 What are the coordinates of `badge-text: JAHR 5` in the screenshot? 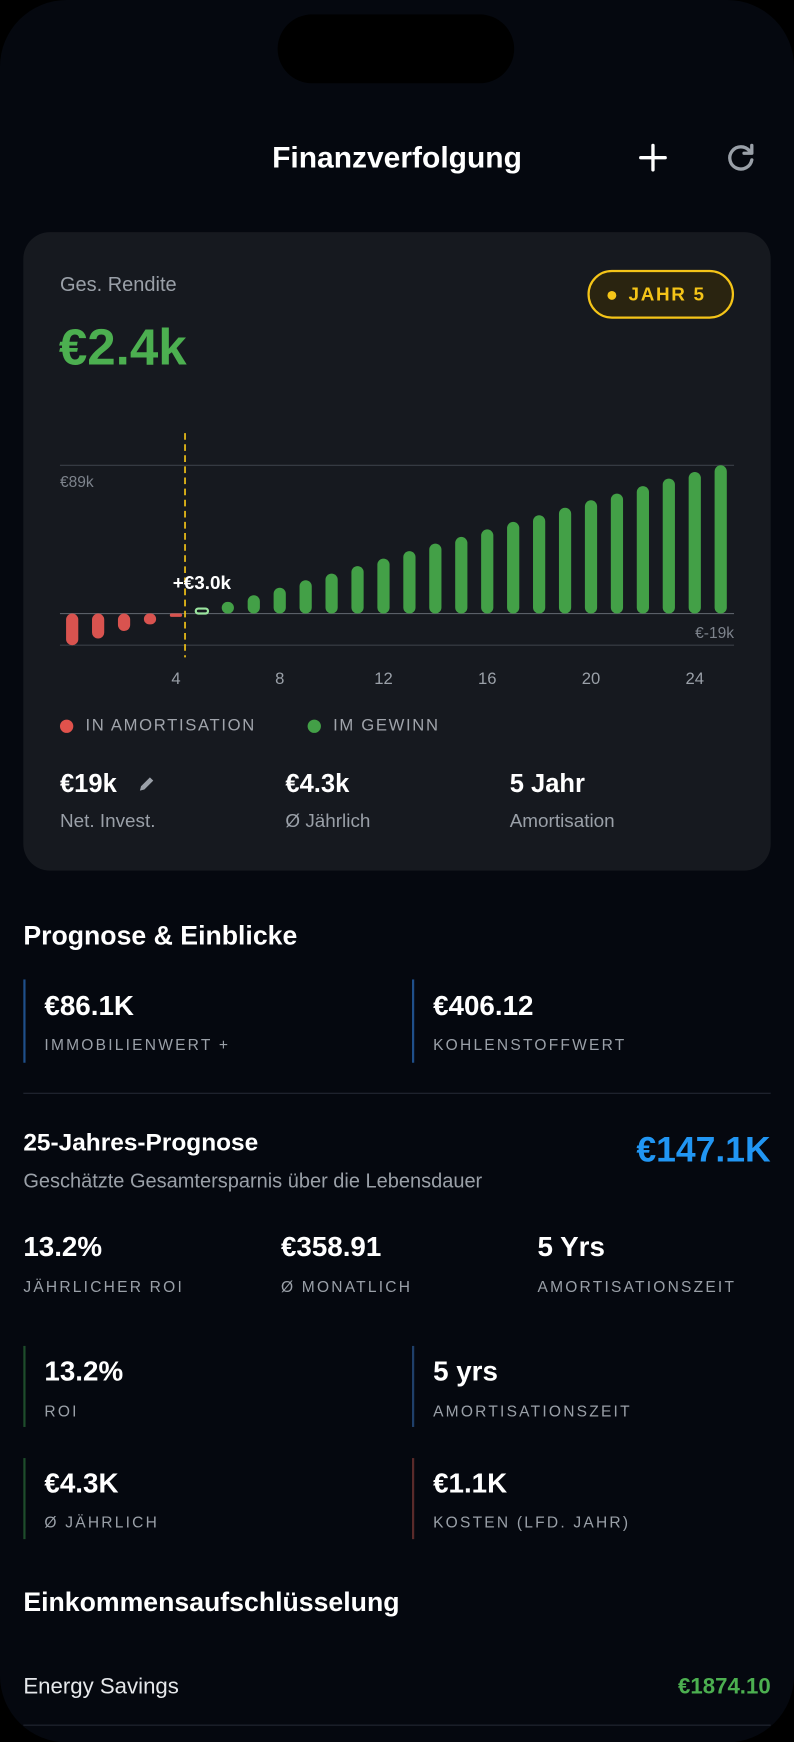 It's located at (667, 295).